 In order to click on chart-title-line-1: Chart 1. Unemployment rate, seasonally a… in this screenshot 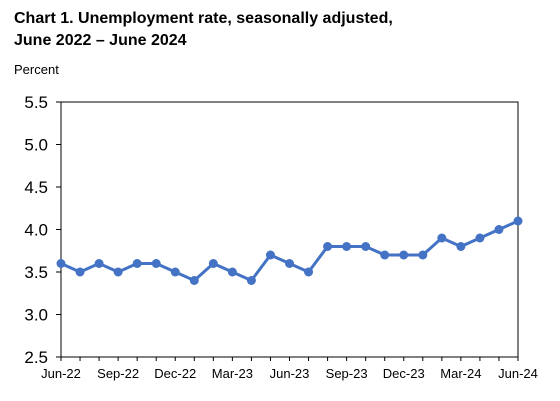, I will do `click(203, 18)`.